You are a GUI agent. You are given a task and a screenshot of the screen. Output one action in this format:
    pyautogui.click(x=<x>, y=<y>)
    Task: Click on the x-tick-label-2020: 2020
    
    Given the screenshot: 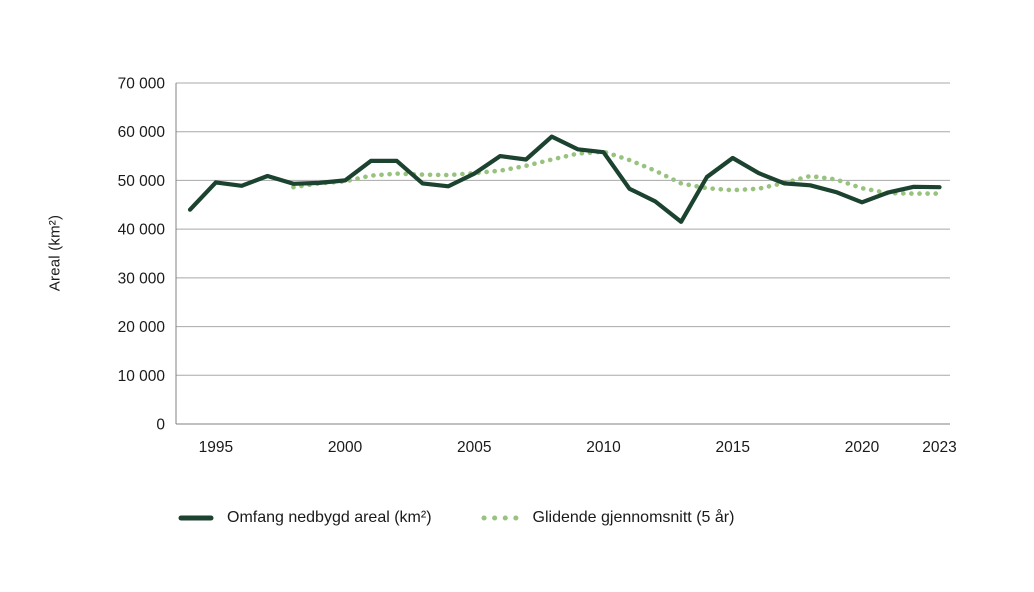 What is the action you would take?
    pyautogui.click(x=862, y=447)
    